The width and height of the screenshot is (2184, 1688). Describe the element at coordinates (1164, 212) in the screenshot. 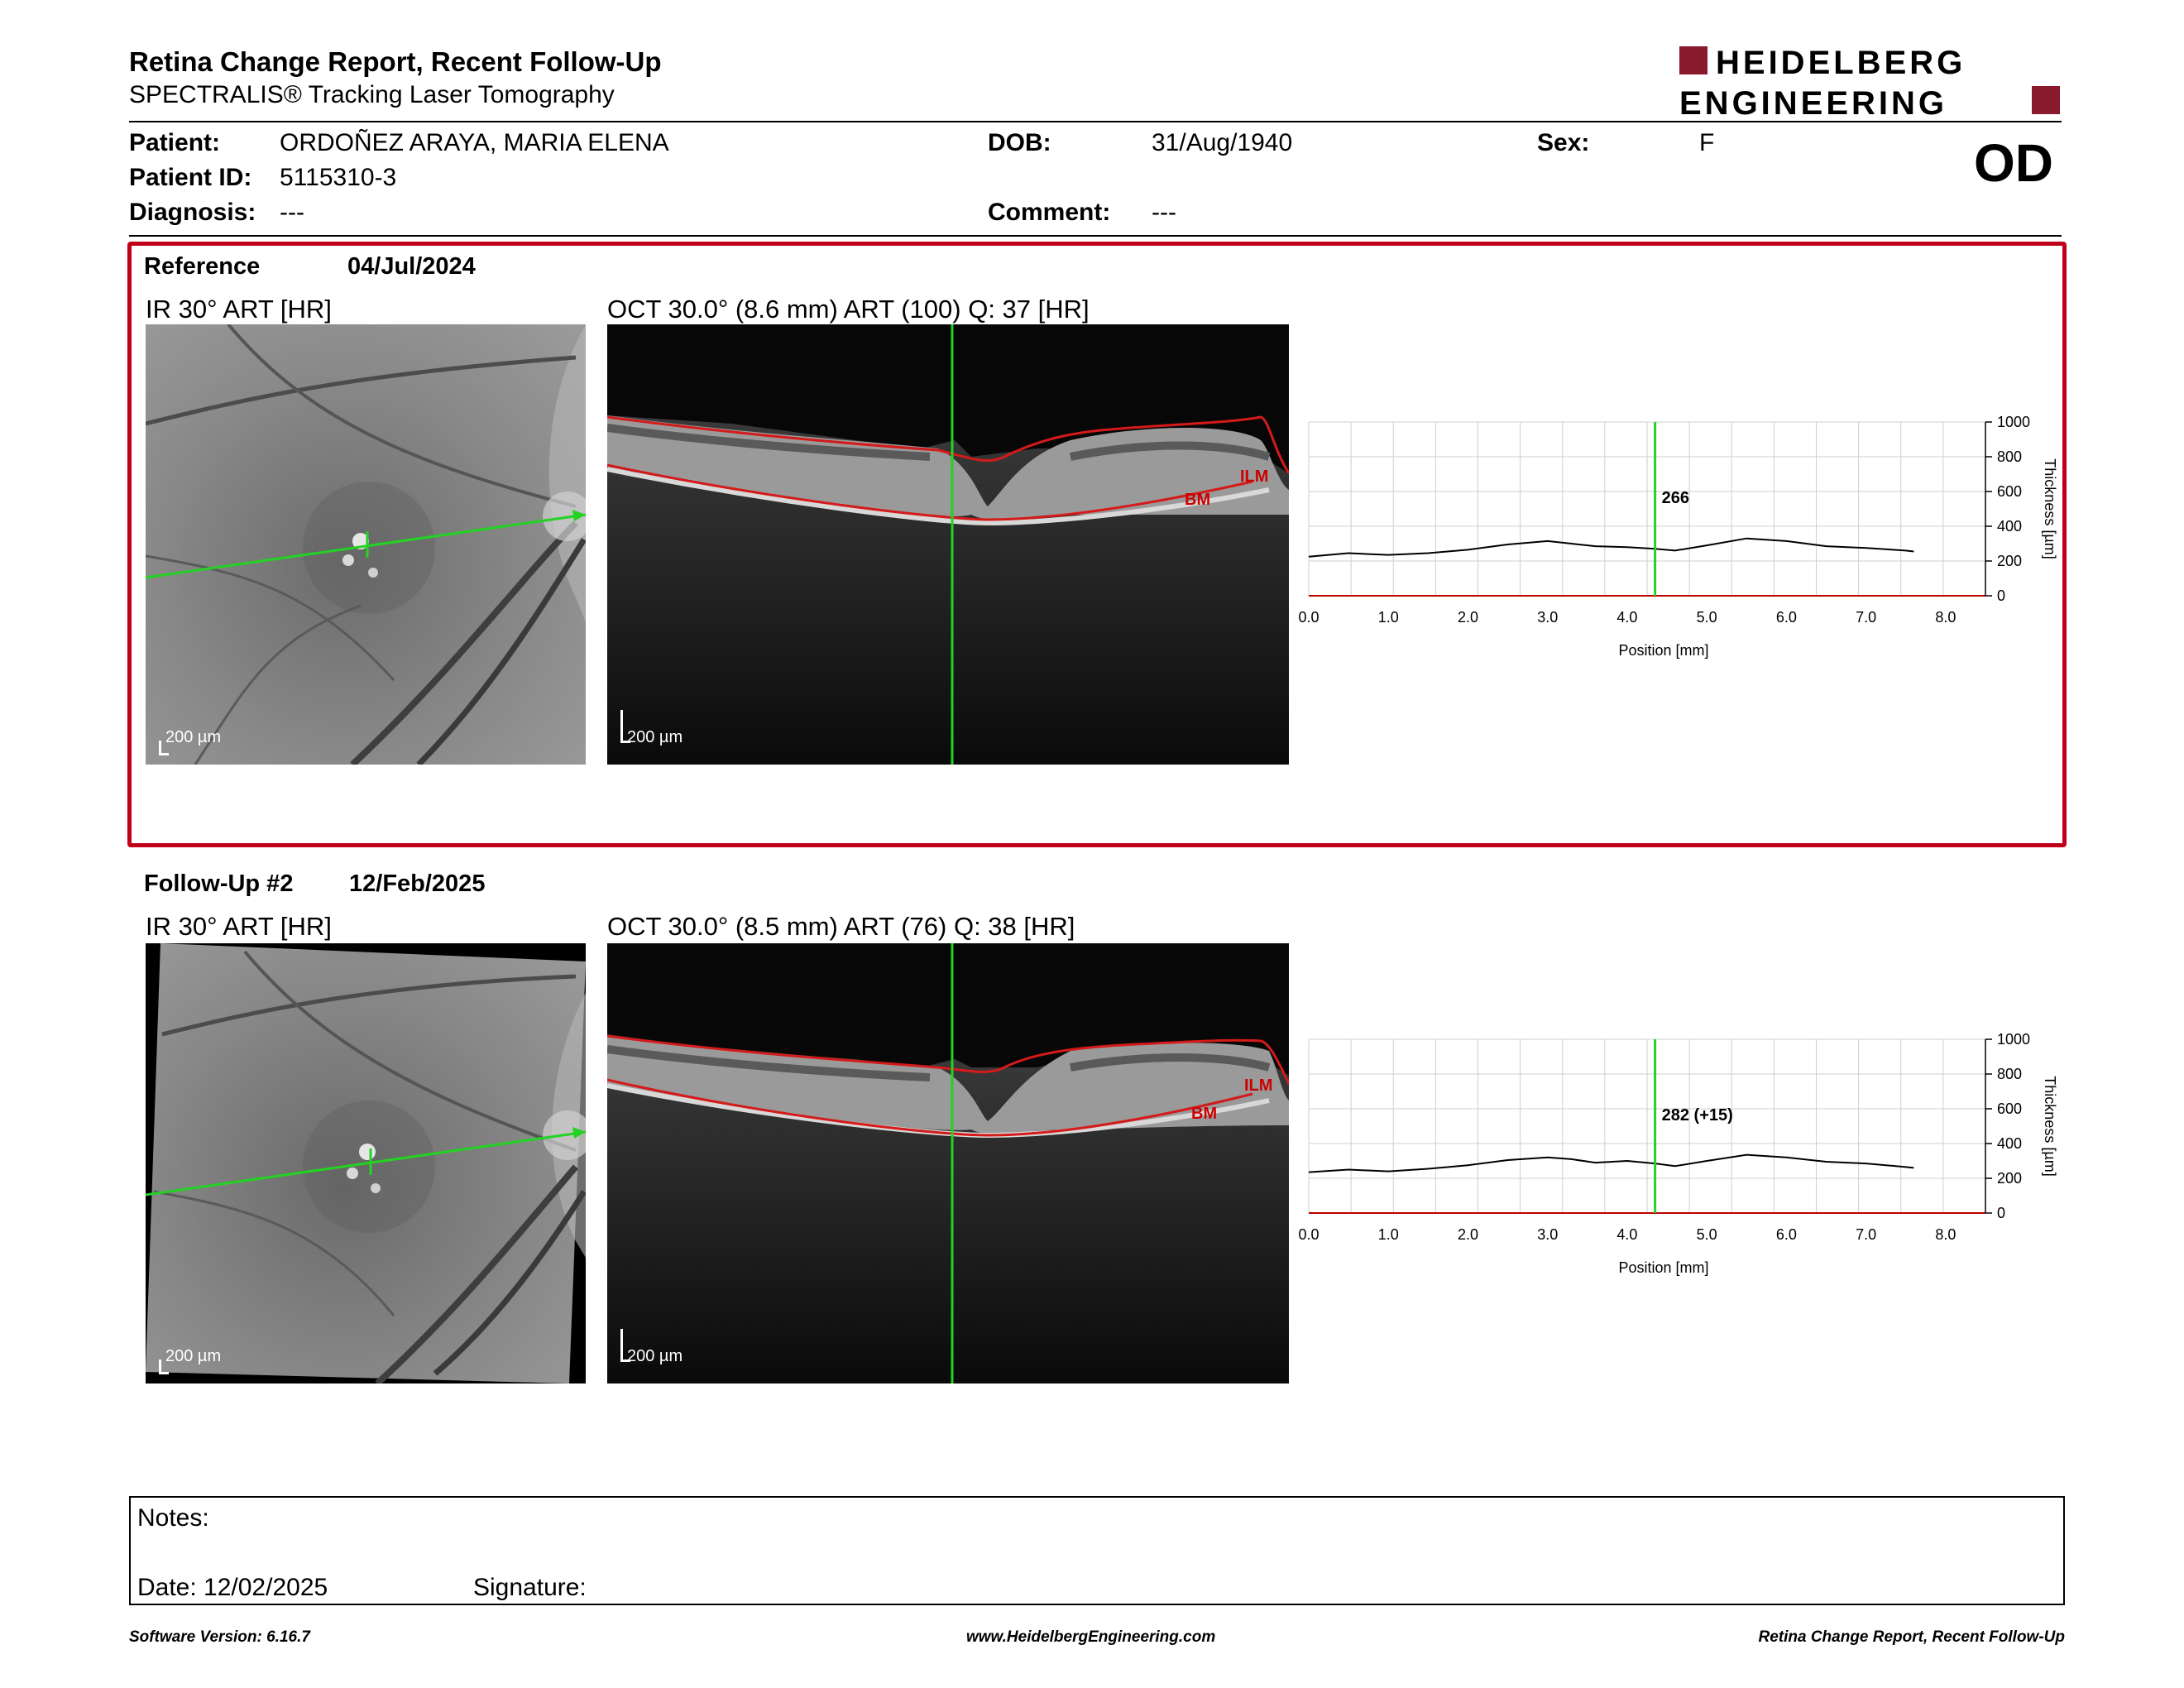

I see `comment-value: ---` at that location.